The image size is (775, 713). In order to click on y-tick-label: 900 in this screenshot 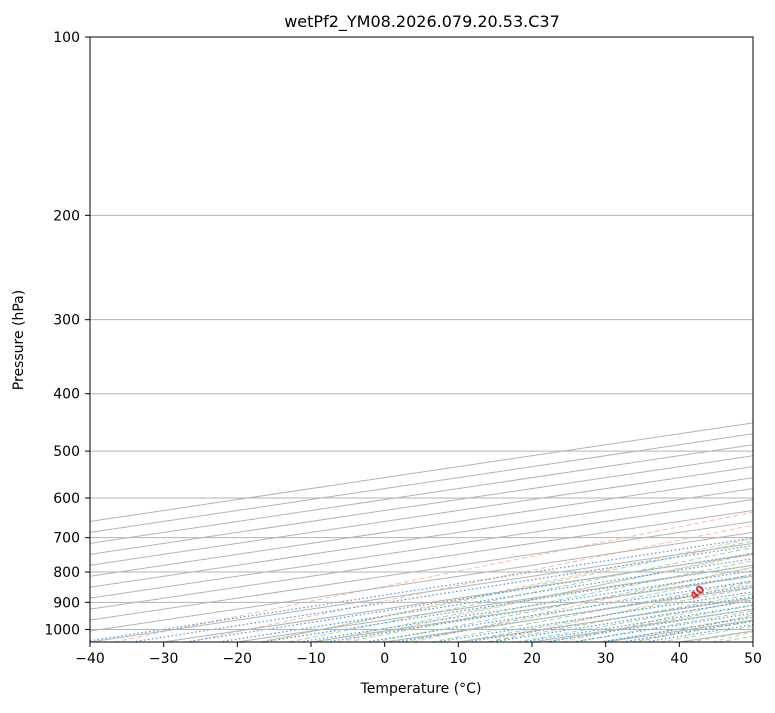, I will do `click(66, 603)`.